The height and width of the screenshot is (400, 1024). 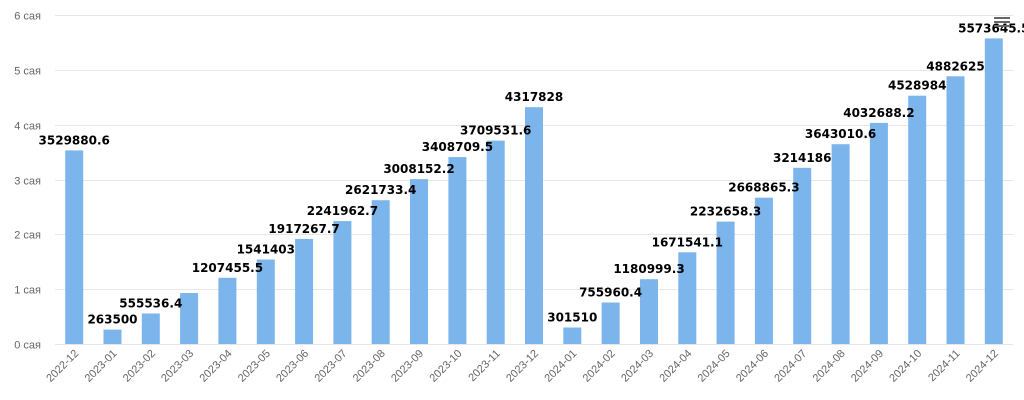 I want to click on x-tick-label-2024-01: 2024-01, so click(x=560, y=366).